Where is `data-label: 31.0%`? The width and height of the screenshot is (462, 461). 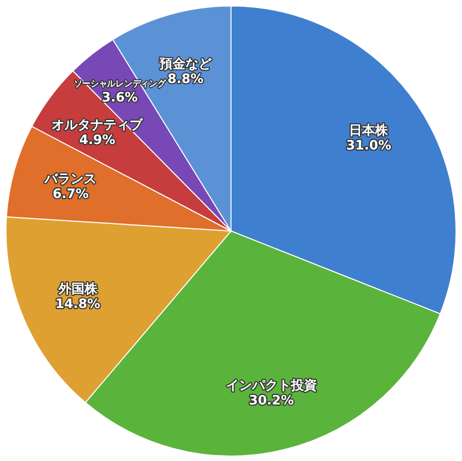
data-label: 31.0% is located at coordinates (369, 146).